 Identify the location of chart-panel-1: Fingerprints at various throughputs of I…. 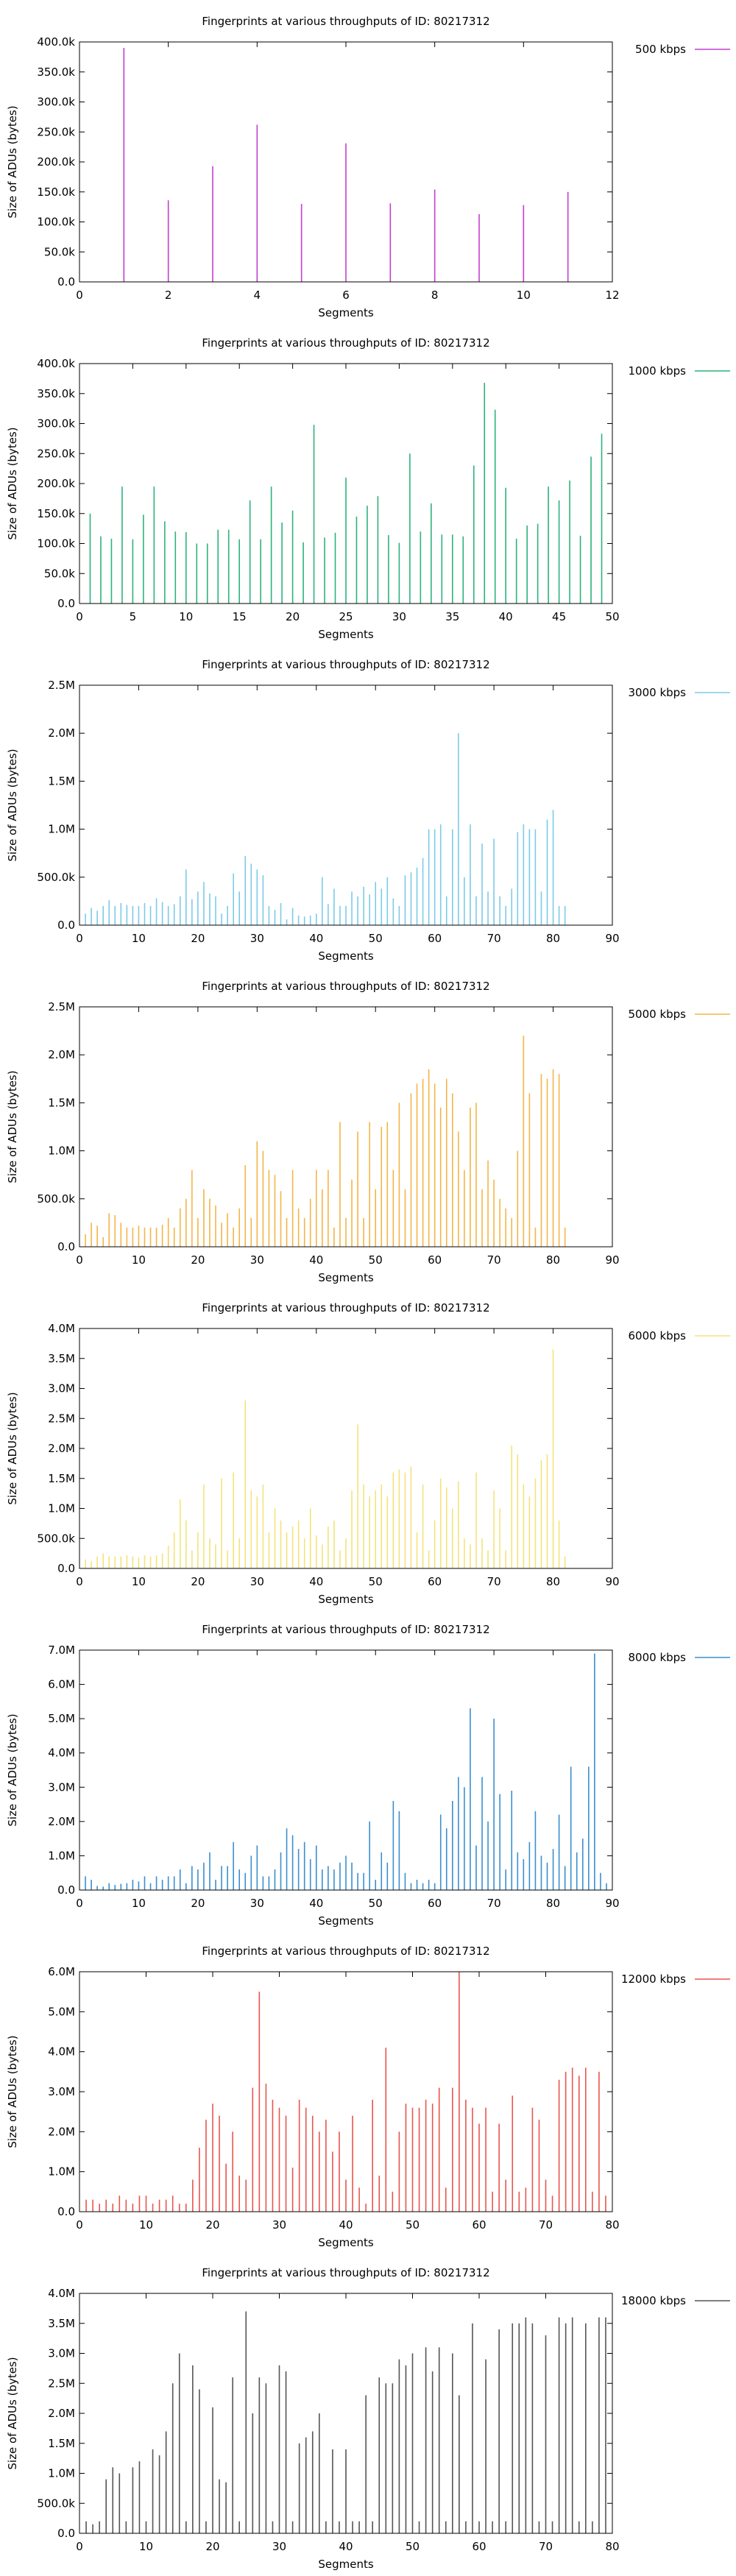
(368, 483).